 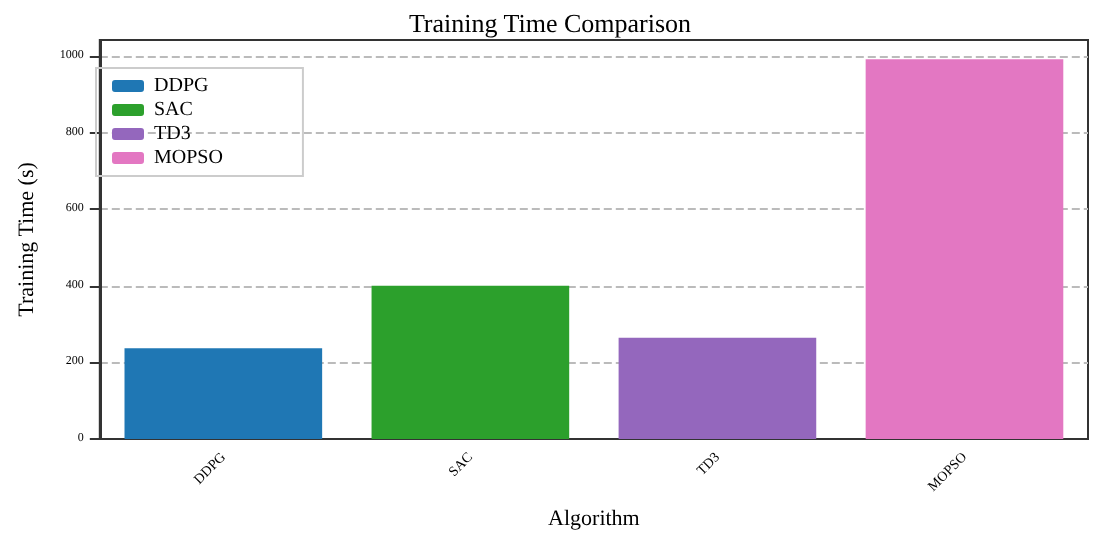 I want to click on legend-label: TD3, so click(x=172, y=134).